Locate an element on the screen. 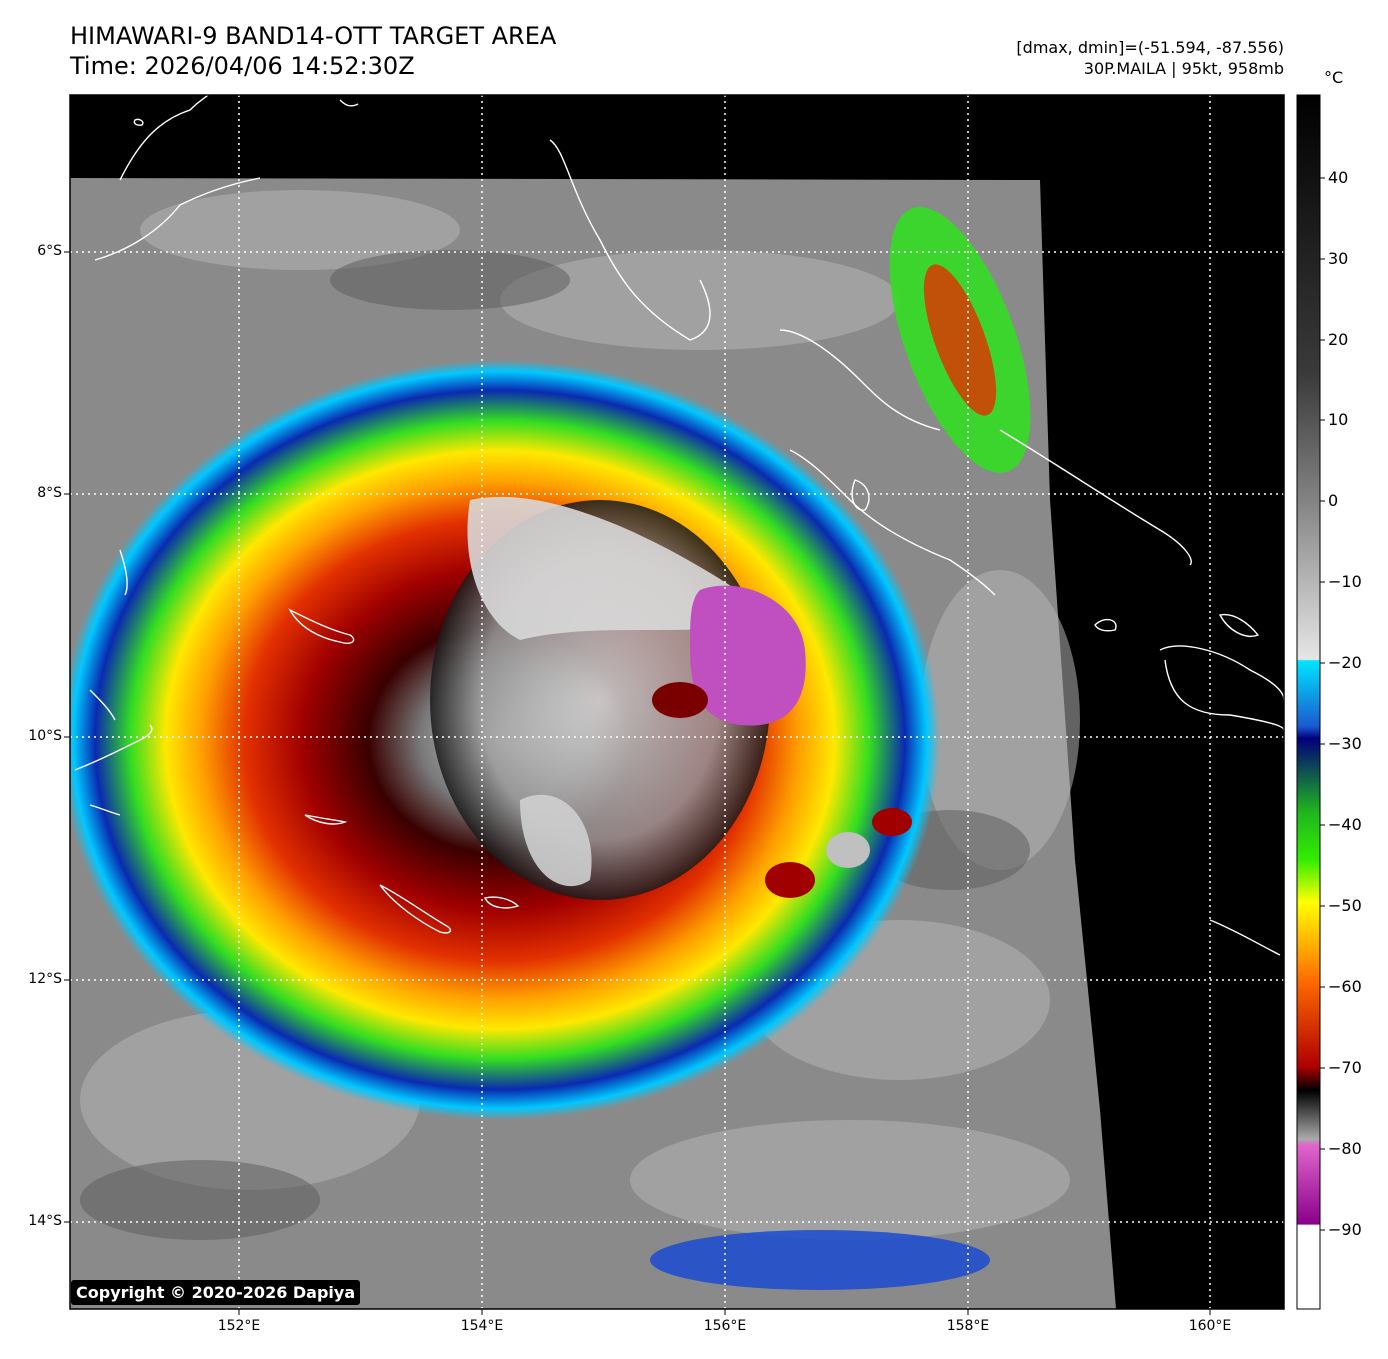  cold-cloud-top is located at coordinates (748, 655).